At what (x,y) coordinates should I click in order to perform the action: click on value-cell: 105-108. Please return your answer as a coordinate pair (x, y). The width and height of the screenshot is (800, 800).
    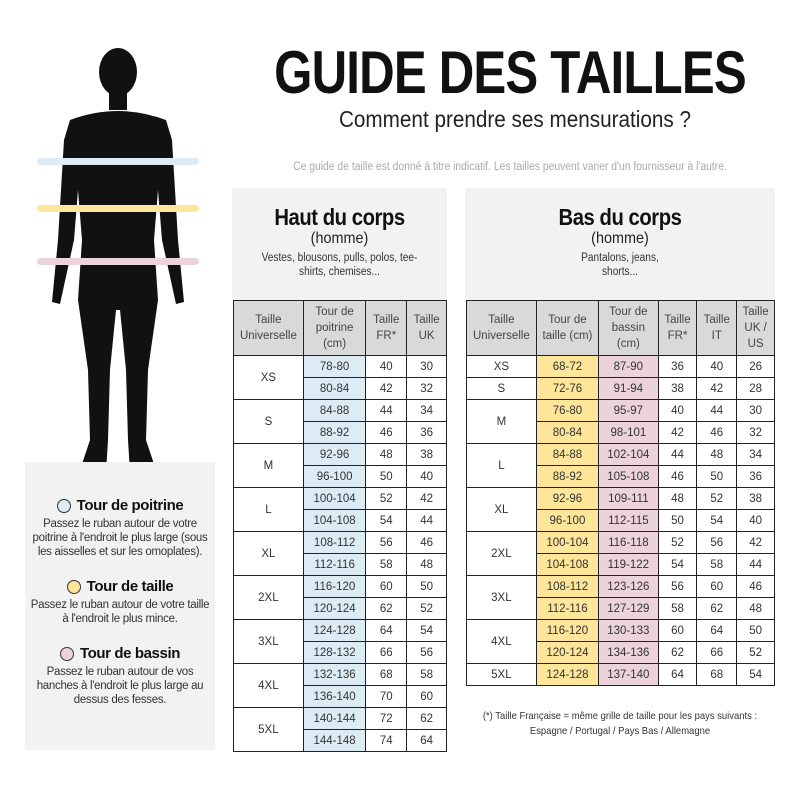
    Looking at the image, I should click on (628, 476).